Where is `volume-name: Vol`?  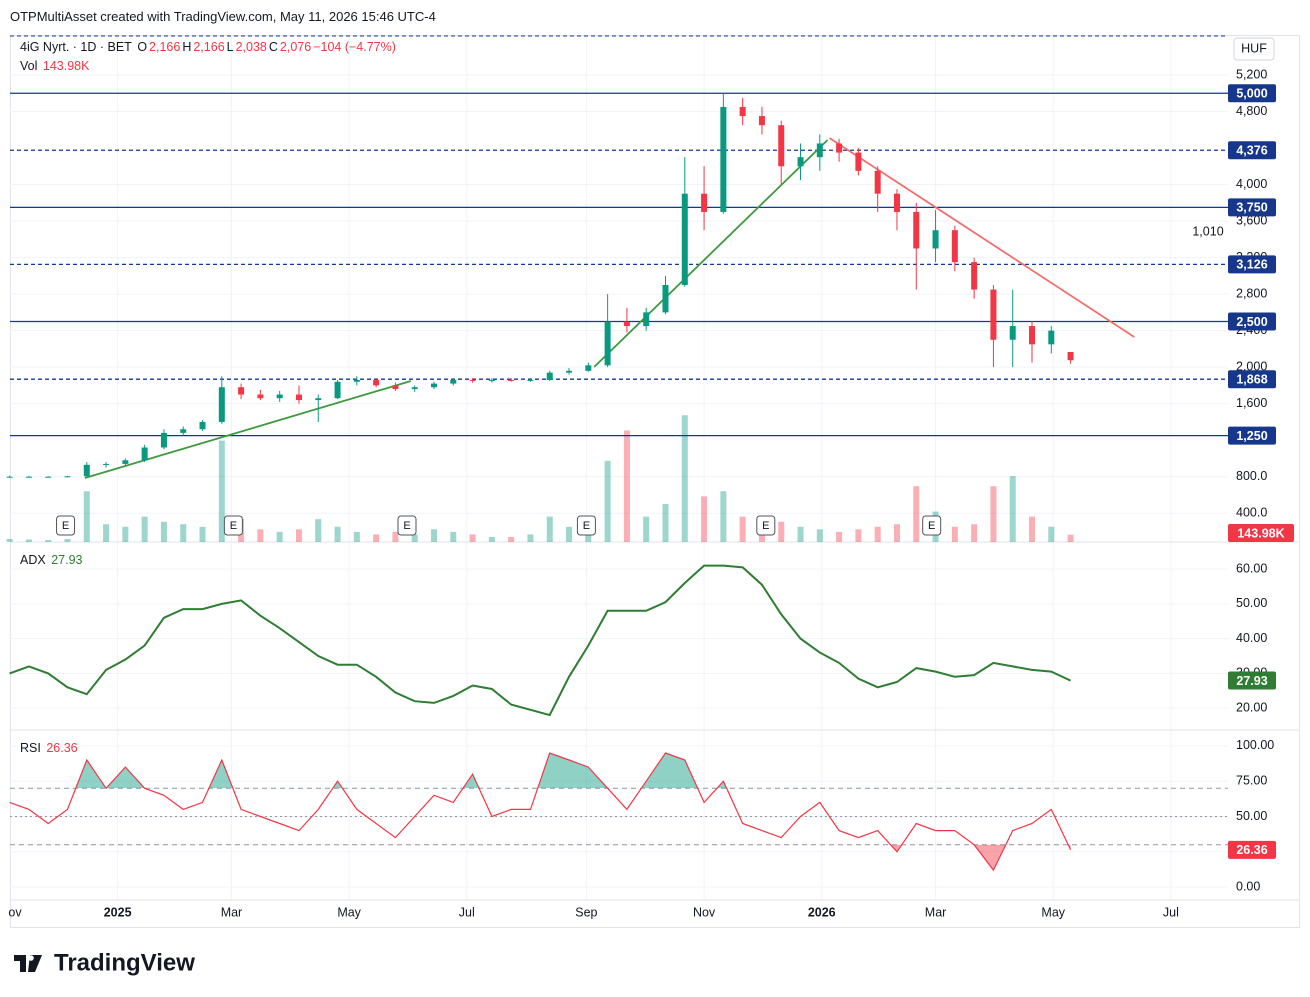
volume-name: Vol is located at coordinates (29, 66).